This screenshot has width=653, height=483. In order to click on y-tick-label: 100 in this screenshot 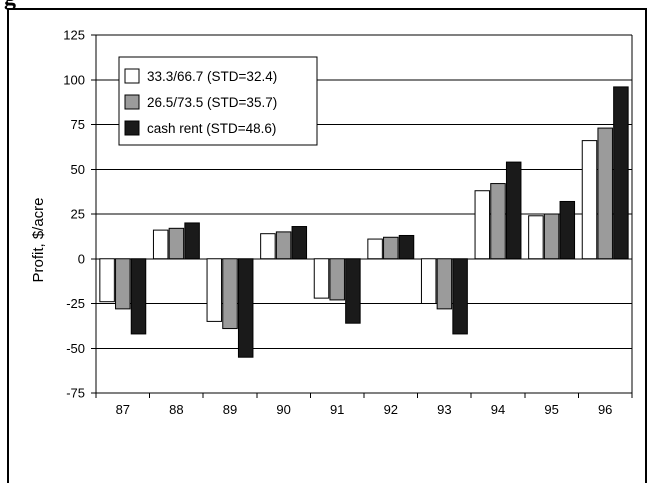, I will do `click(74, 79)`.